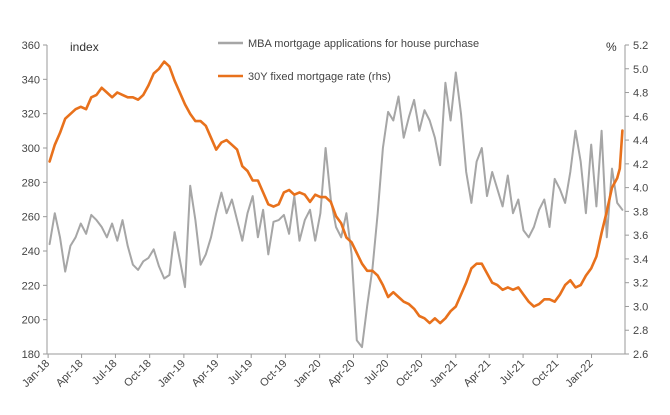  Describe the element at coordinates (640, 141) in the screenshot. I see `right-tick-label: 4.4` at that location.